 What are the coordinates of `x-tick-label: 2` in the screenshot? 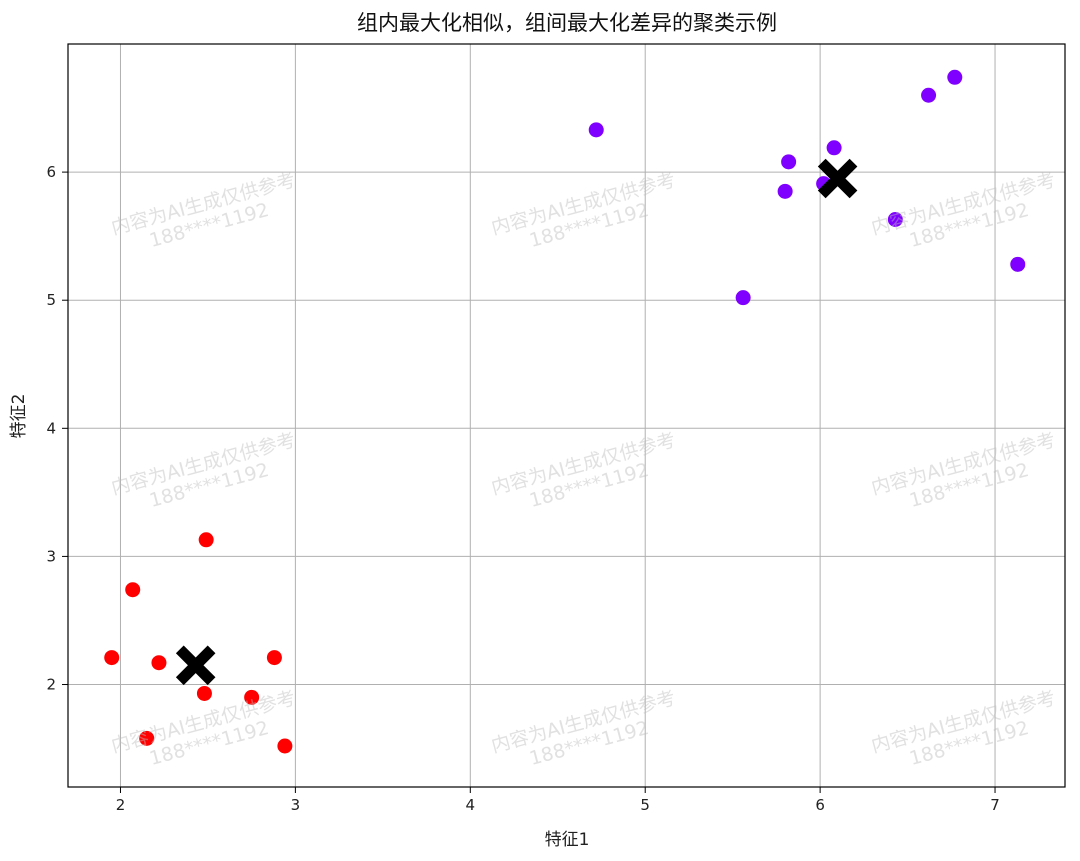 It's located at (121, 805).